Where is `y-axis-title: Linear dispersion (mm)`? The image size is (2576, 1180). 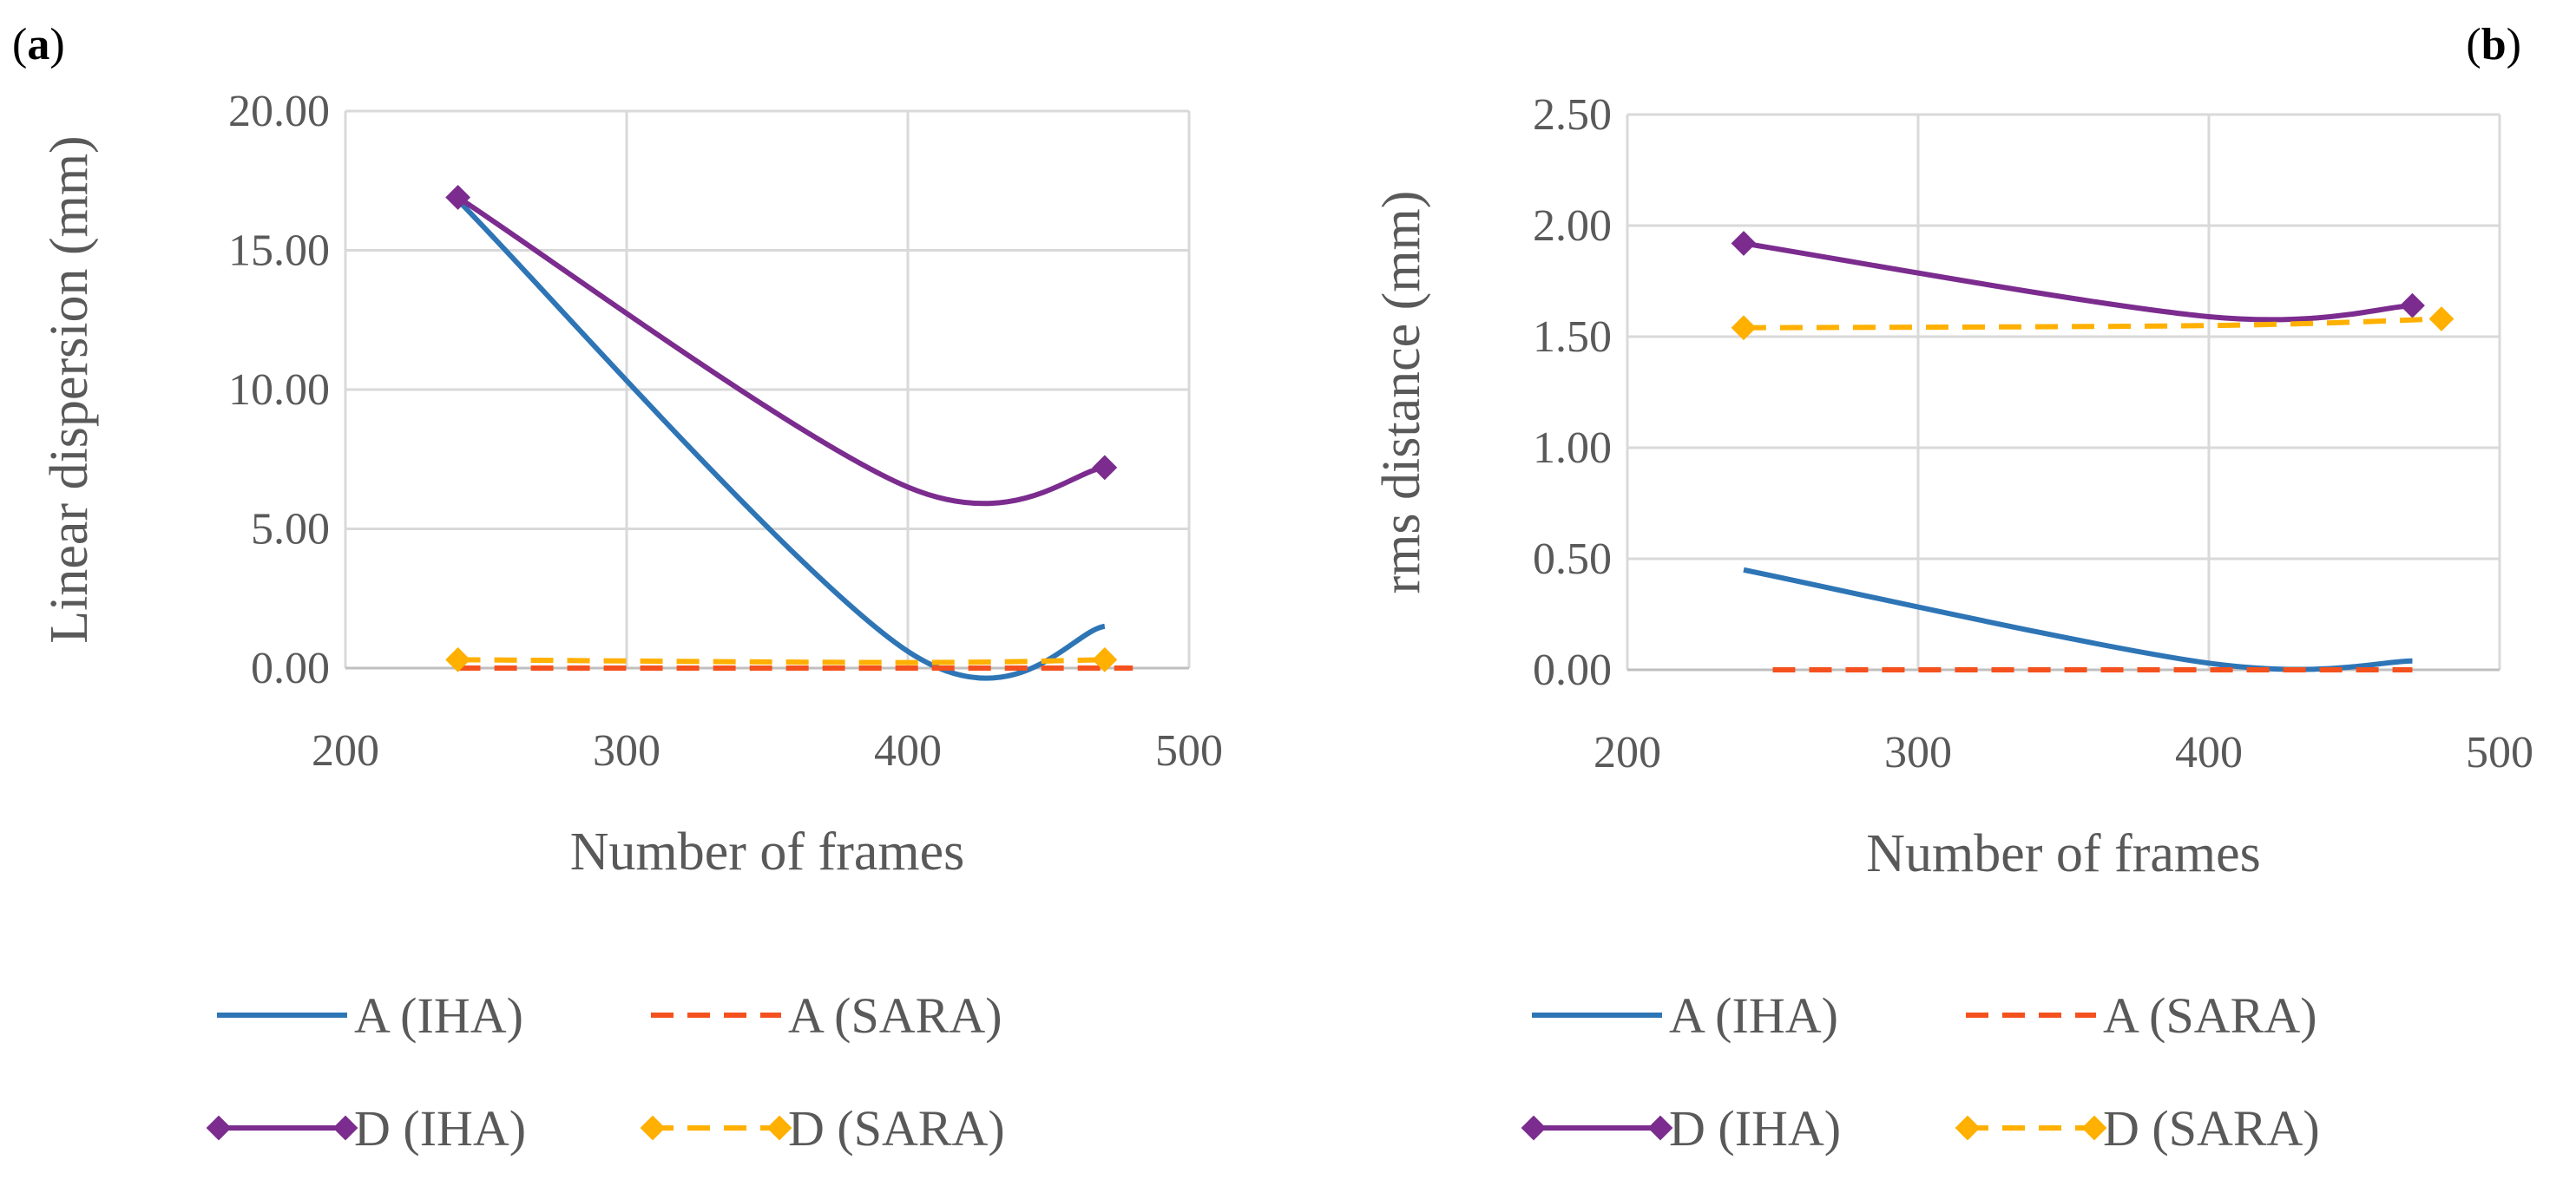
y-axis-title: Linear dispersion (mm) is located at coordinates (69, 389).